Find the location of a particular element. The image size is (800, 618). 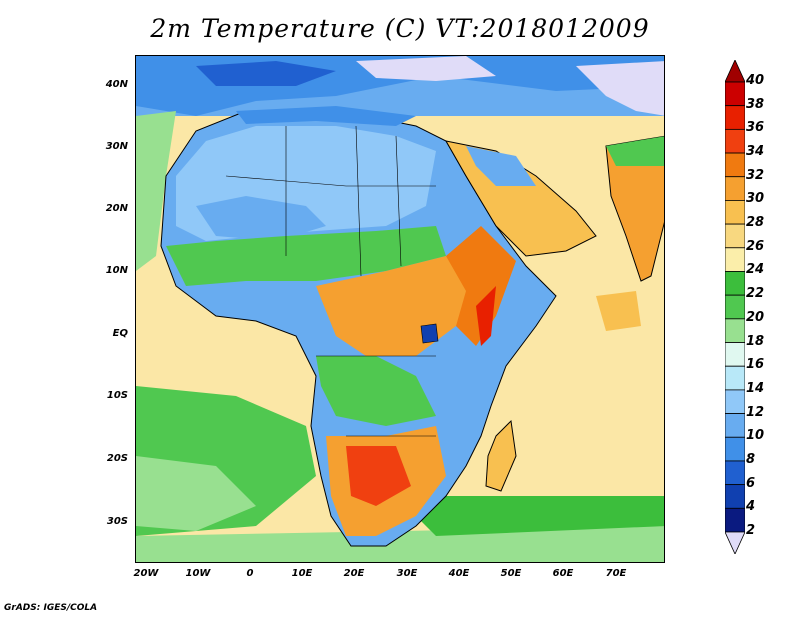

lon-label-10w: 10W is located at coordinates (198, 573).